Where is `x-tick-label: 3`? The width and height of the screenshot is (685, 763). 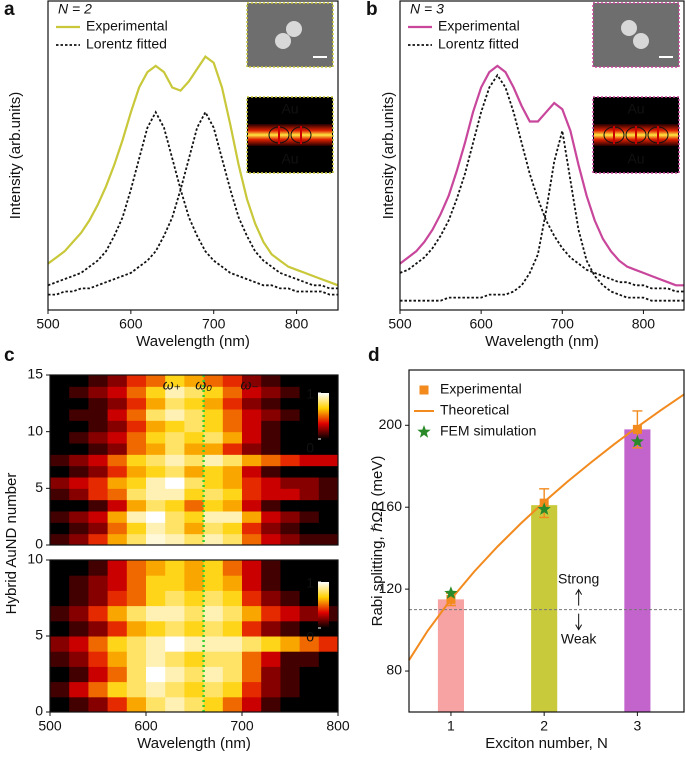
x-tick-label: 3 is located at coordinates (637, 726).